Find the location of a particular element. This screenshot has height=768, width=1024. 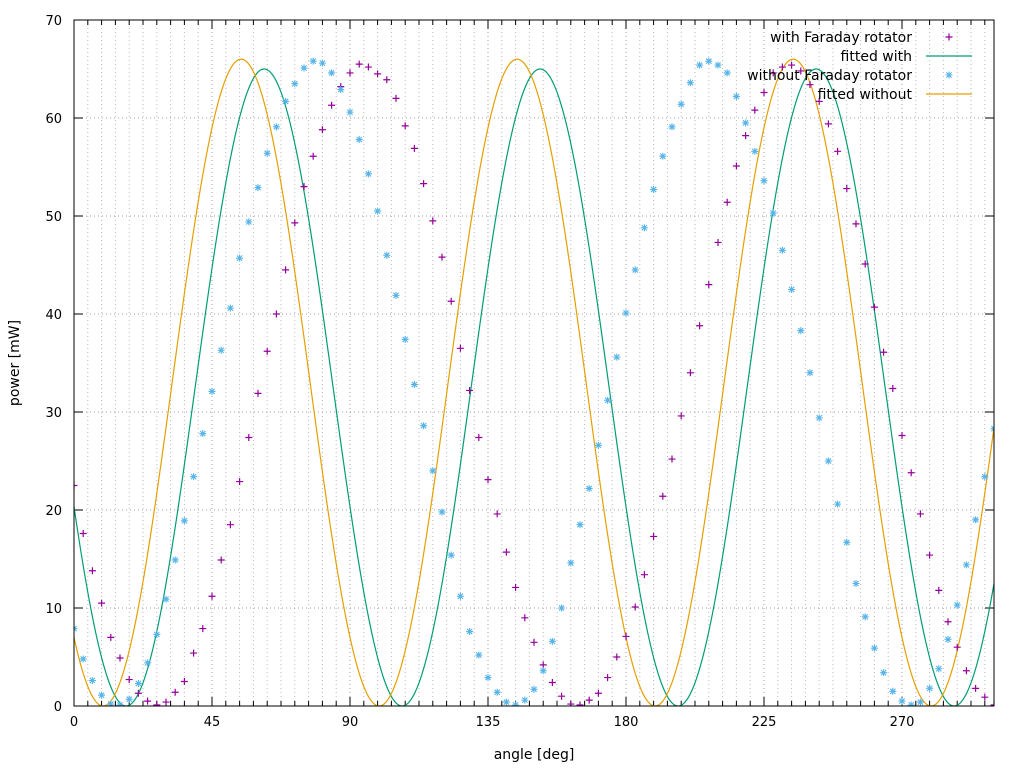

x-axis-title: angle [deg] is located at coordinates (534, 755).